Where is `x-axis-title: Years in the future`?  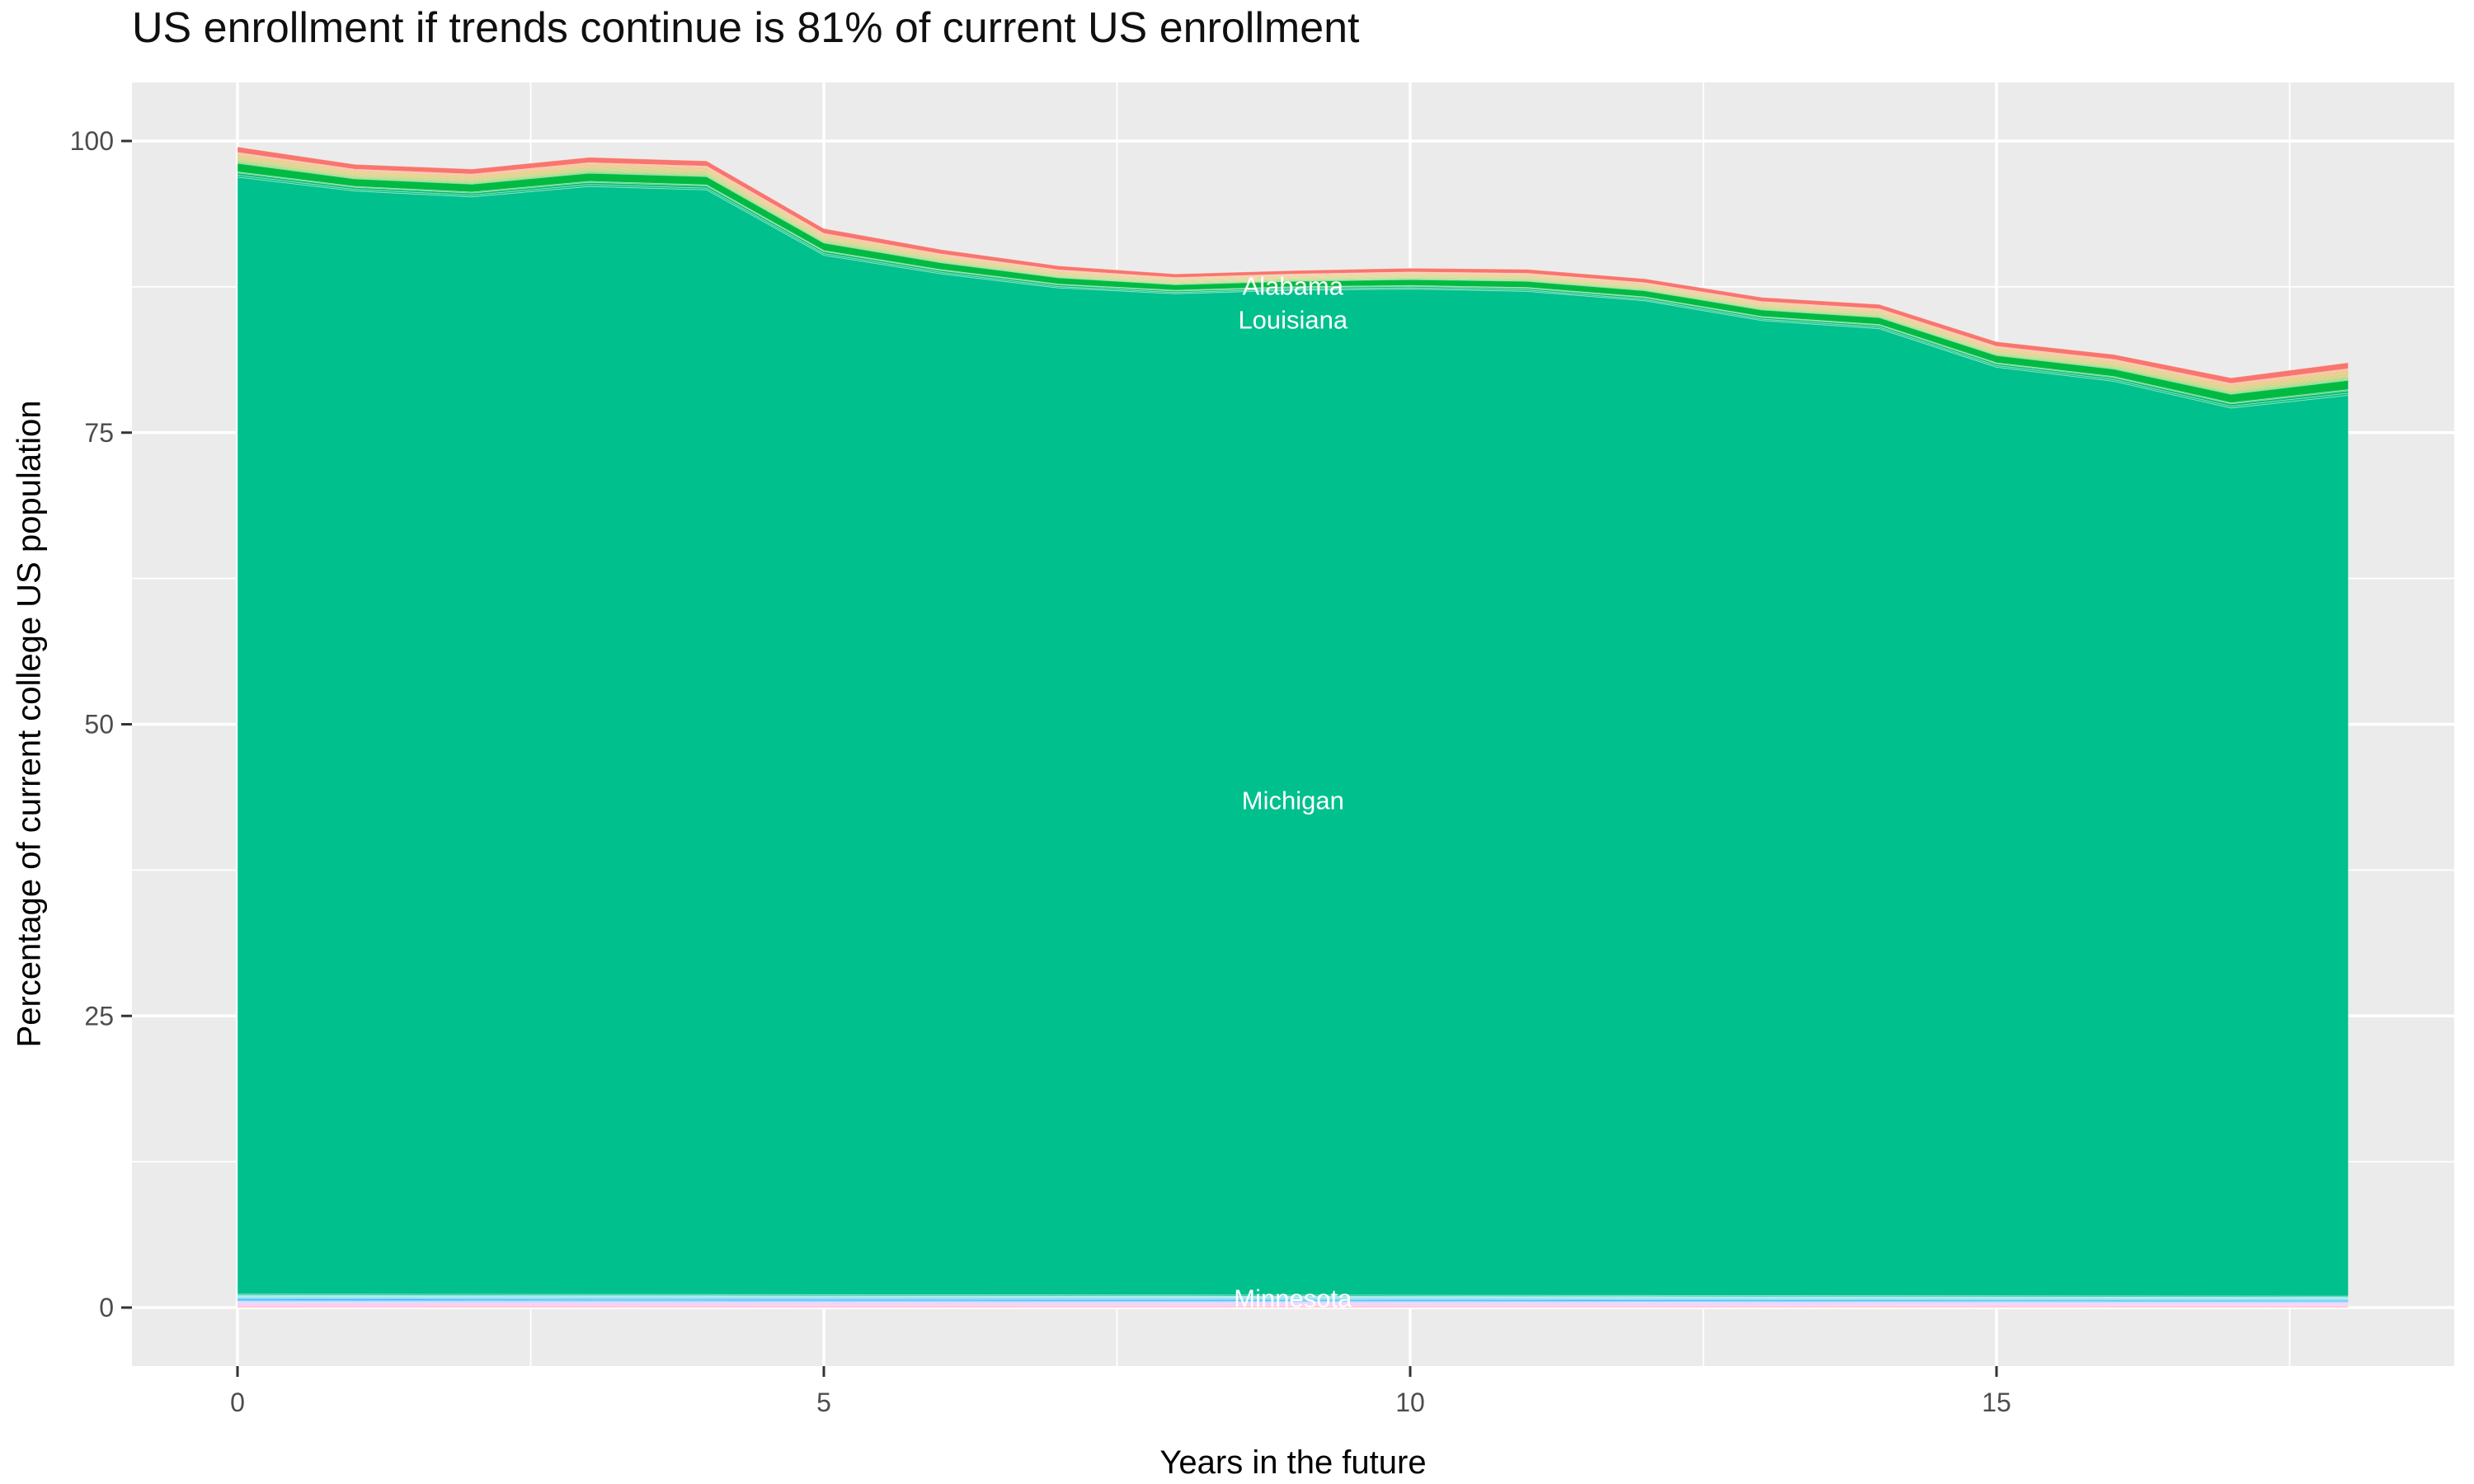
x-axis-title: Years in the future is located at coordinates (1293, 1462).